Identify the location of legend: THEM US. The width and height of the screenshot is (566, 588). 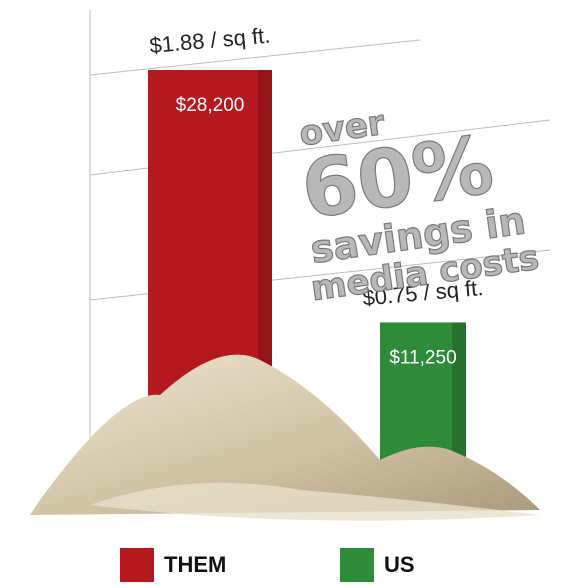
(267, 565).